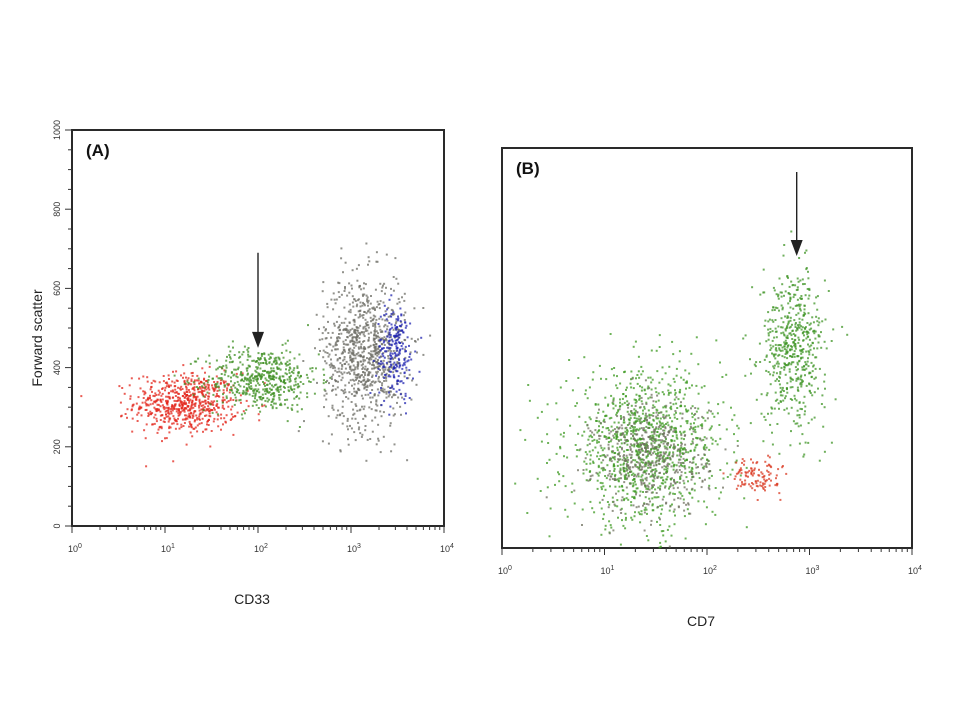 This screenshot has height=725, width=960. What do you see at coordinates (447, 548) in the screenshot?
I see `x-tick-label: 104` at bounding box center [447, 548].